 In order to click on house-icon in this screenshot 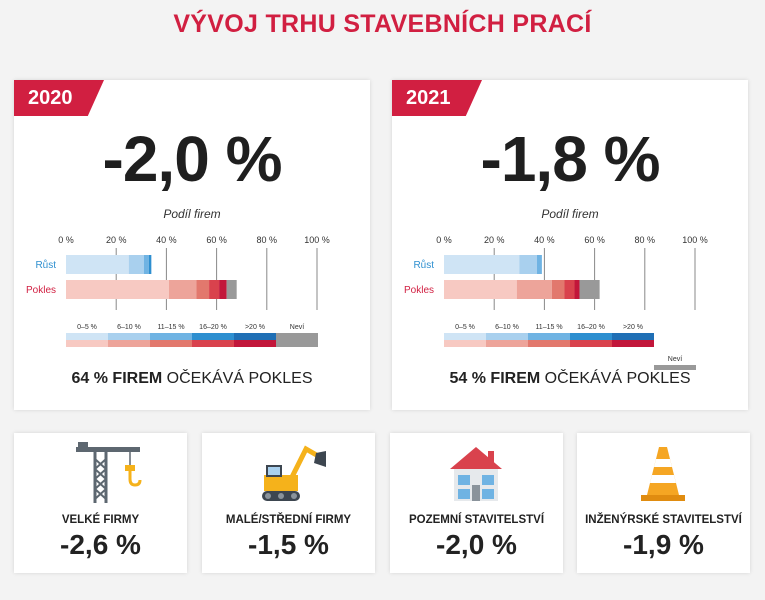, I will do `click(476, 474)`.